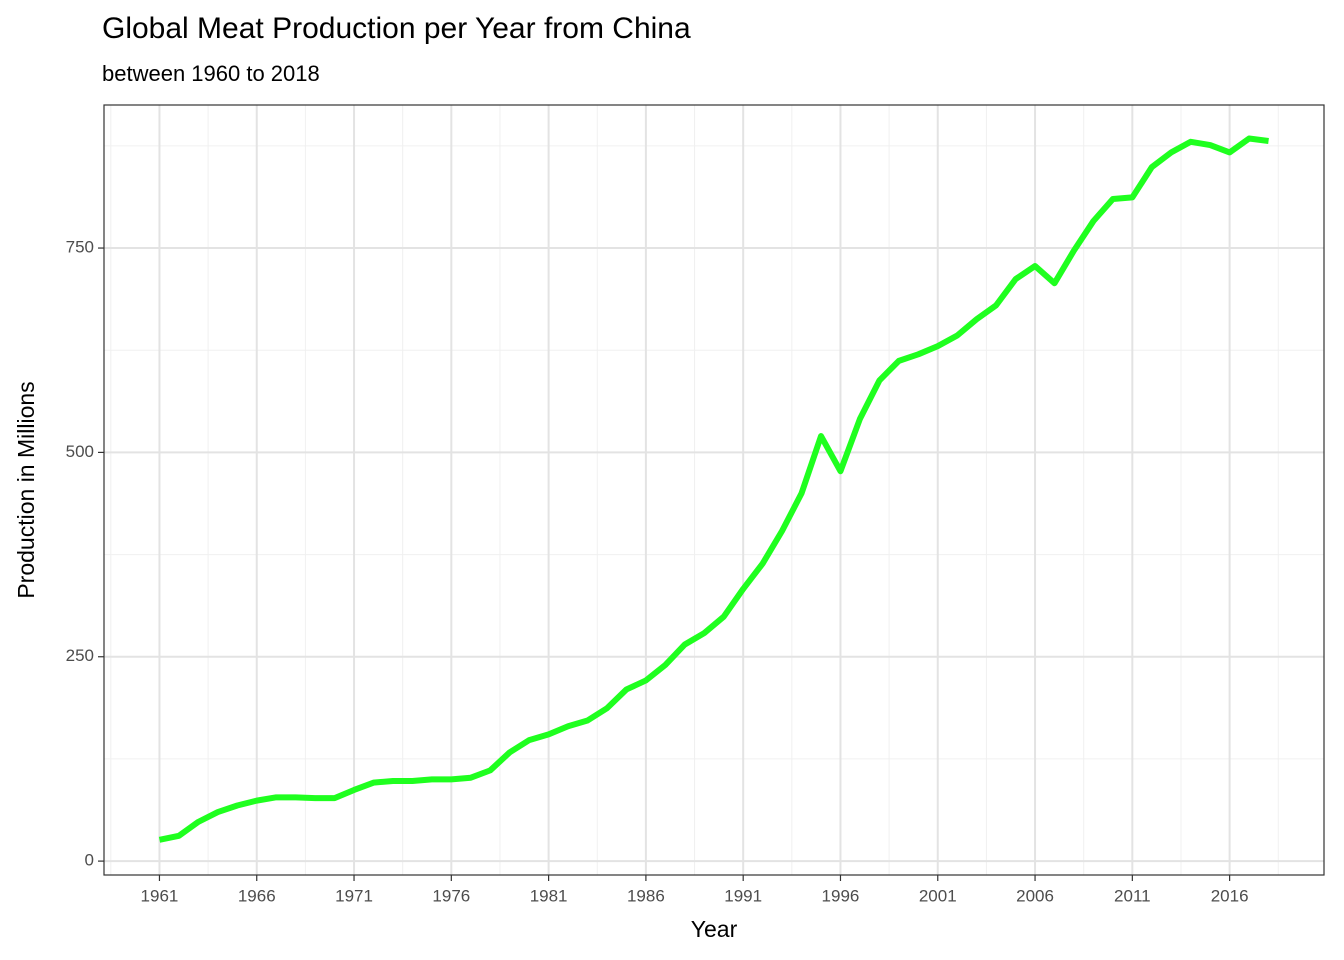  I want to click on y-axis-title: Production in Millions, so click(26, 489).